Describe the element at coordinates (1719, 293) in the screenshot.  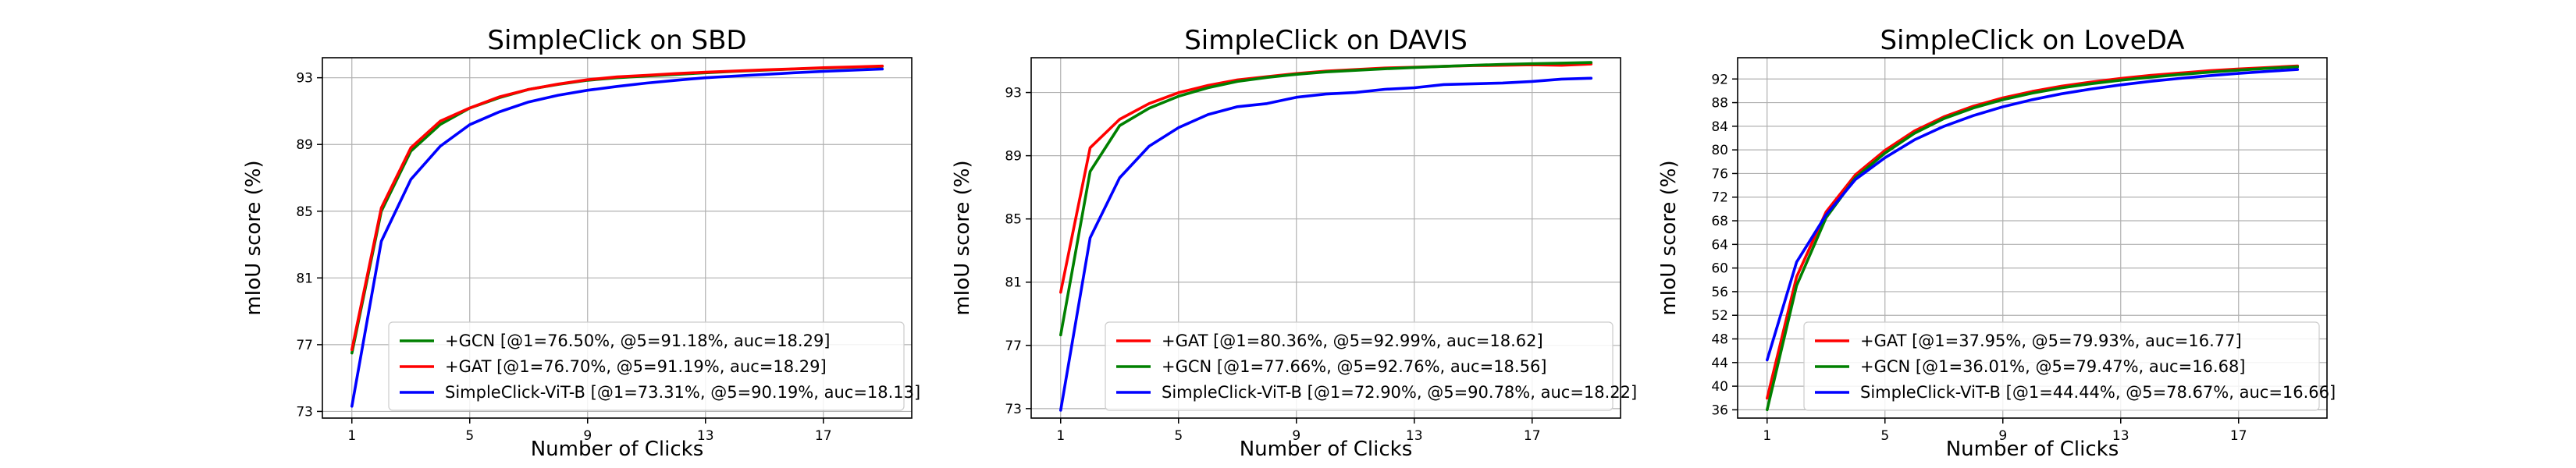
I see `y-tick-label: 56` at that location.